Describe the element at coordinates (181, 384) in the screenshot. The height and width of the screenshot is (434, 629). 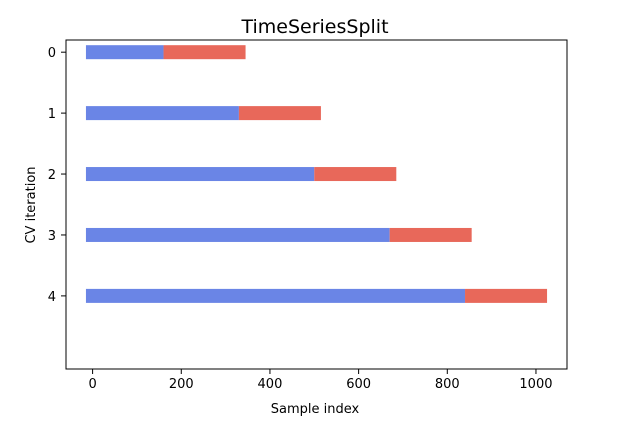
I see `x-tick-label: 200` at that location.